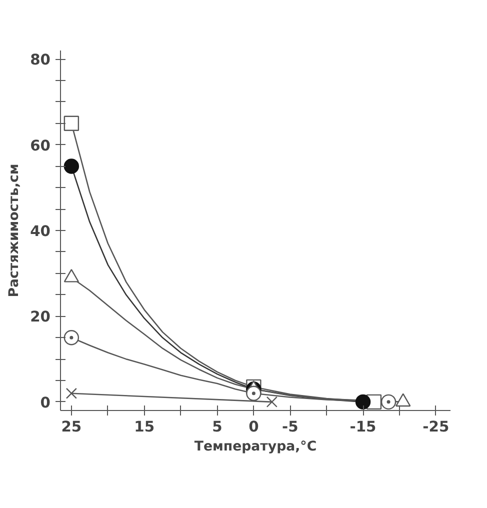 The image size is (487, 508). I want to click on x-tick-label: 0, so click(253, 427).